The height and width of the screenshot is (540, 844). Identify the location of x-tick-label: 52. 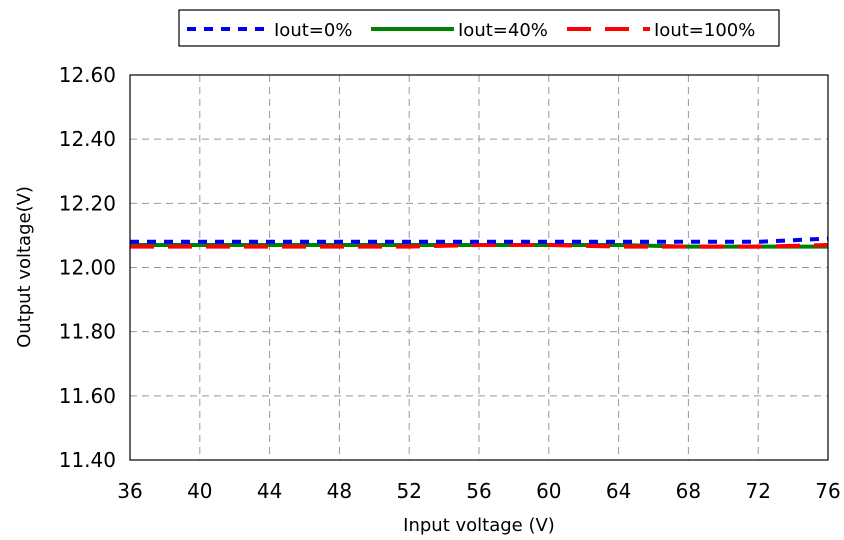
(408, 491).